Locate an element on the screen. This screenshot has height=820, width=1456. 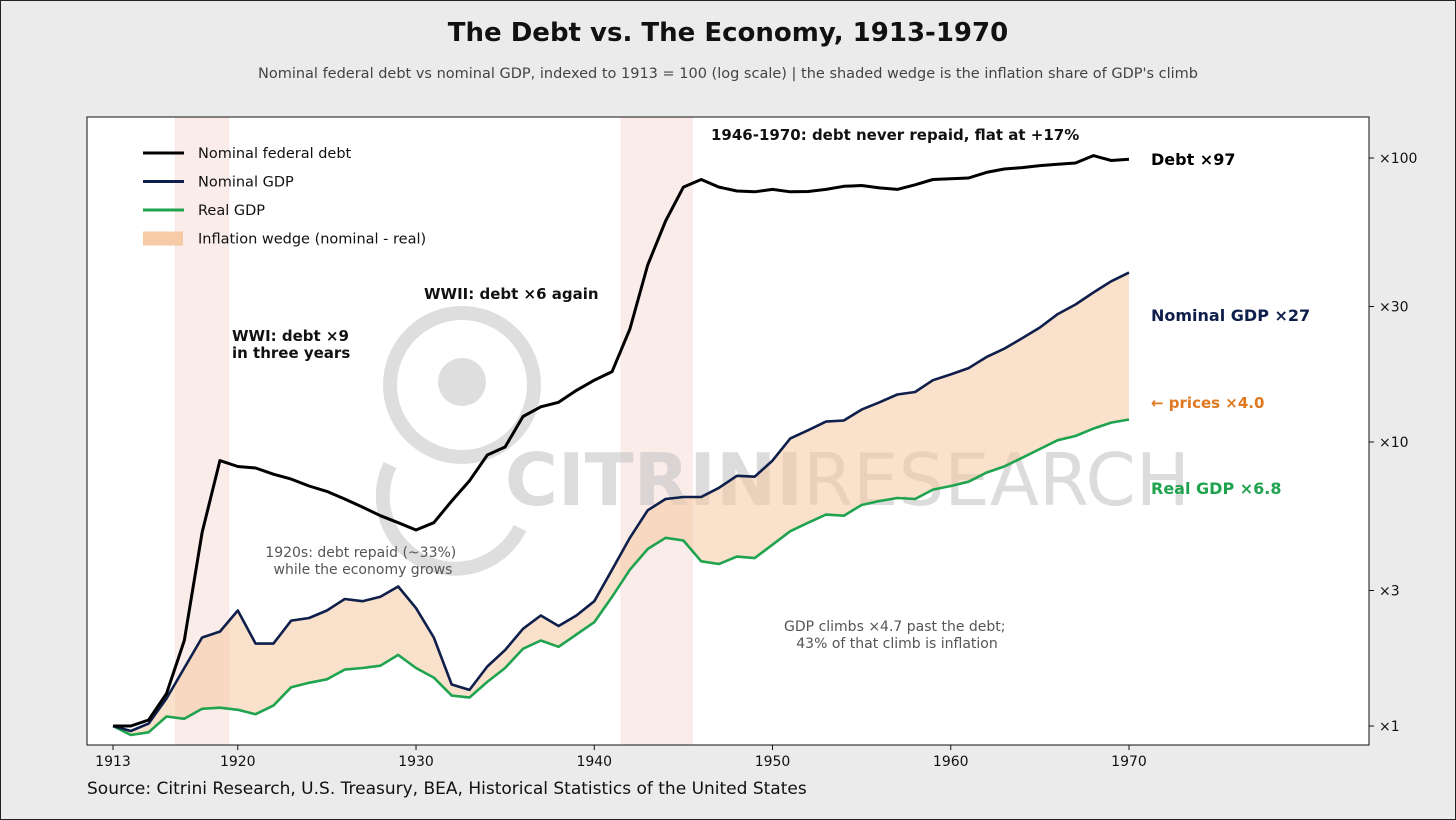
x-axis: 1913 1920 1930 1940 1950 1960 1970 is located at coordinates (621, 757).